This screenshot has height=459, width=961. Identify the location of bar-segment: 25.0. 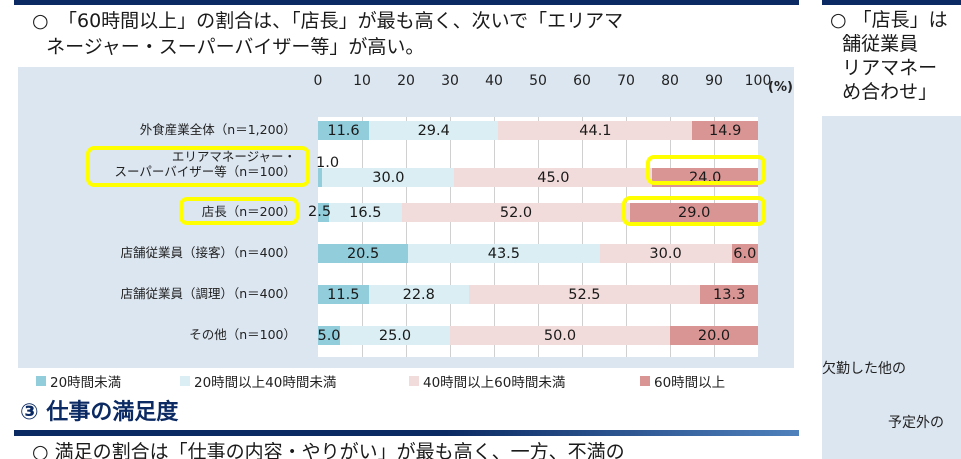
(395, 335).